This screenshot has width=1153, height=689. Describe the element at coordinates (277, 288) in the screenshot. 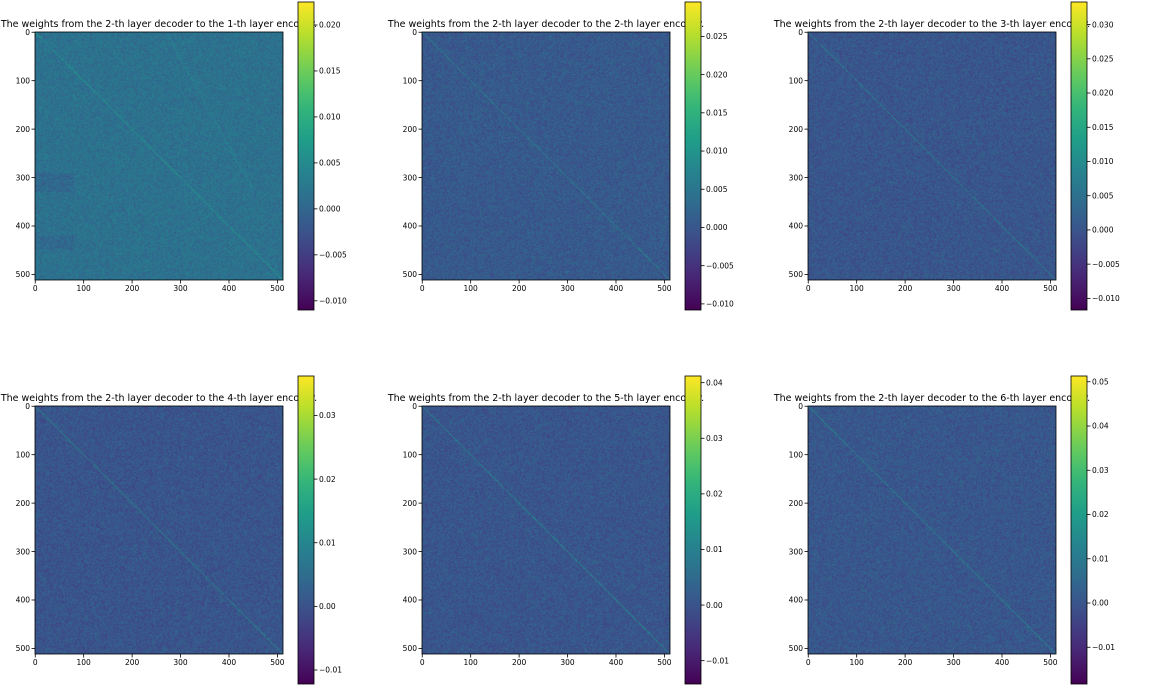

I see `x-tick-label: 500` at that location.